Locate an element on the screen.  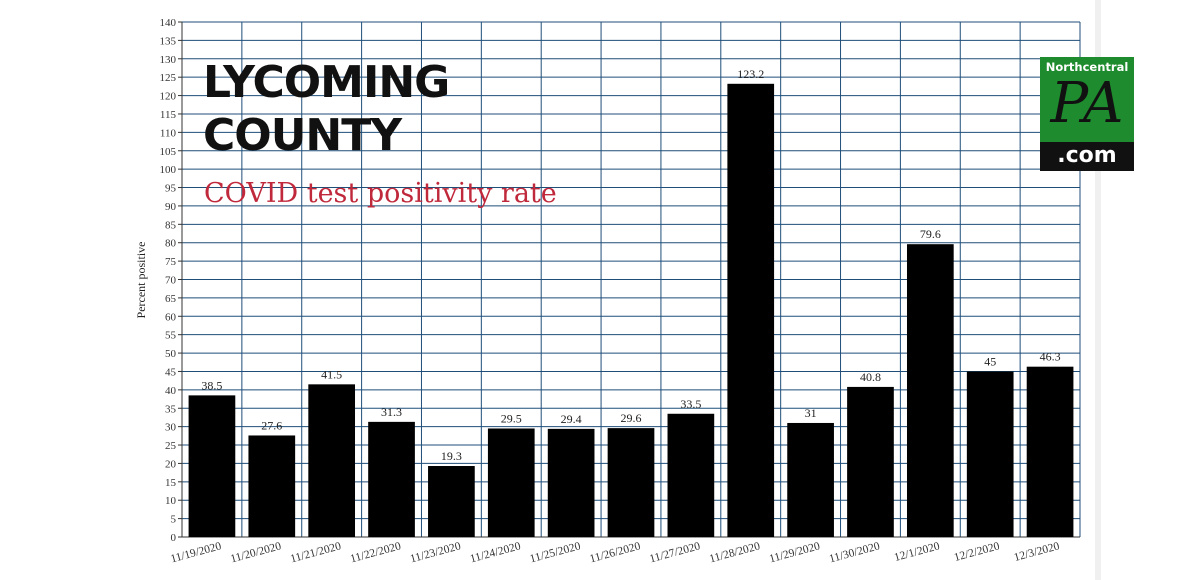
logo-green-panel is located at coordinates (1087, 99).